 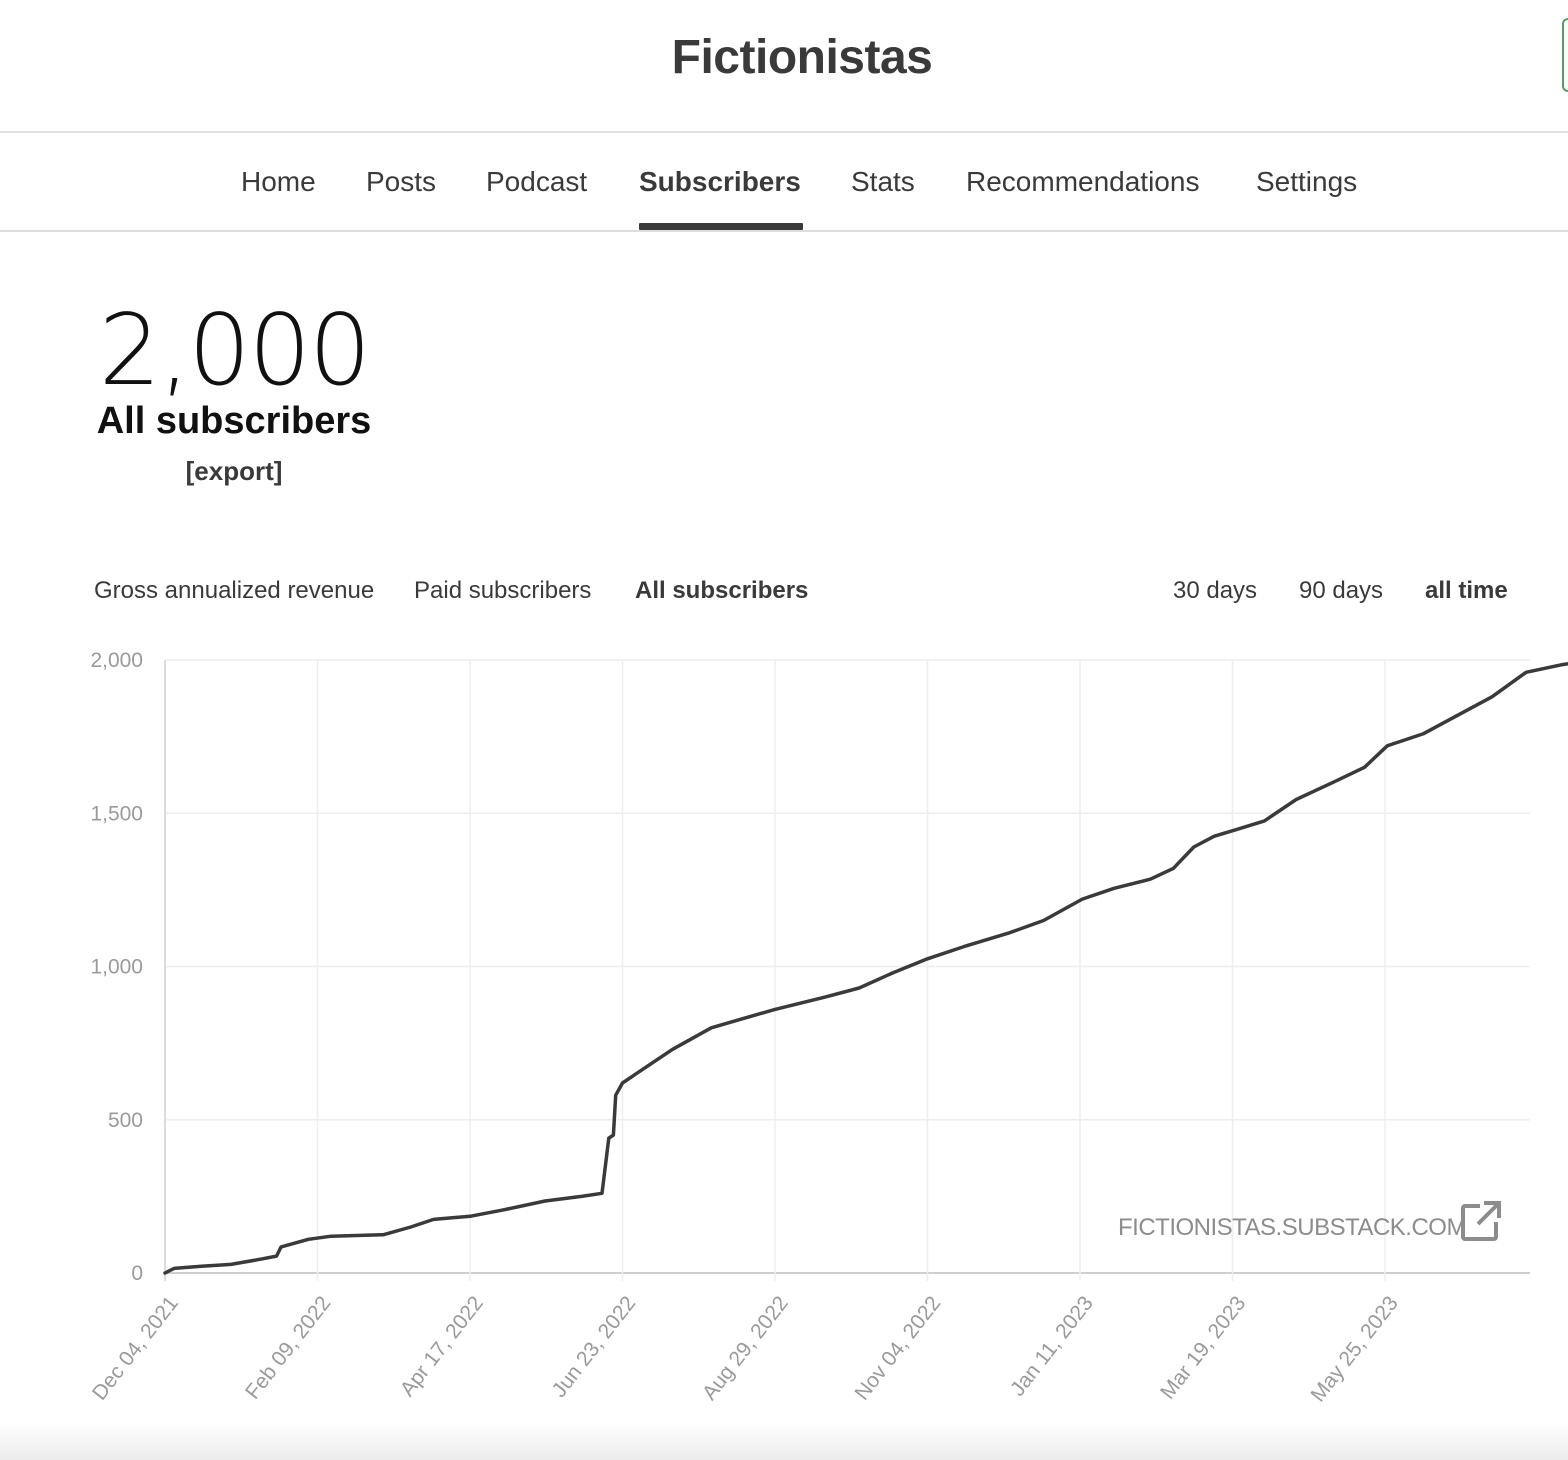 What do you see at coordinates (116, 813) in the screenshot?
I see `y-tick-label: 1,500` at bounding box center [116, 813].